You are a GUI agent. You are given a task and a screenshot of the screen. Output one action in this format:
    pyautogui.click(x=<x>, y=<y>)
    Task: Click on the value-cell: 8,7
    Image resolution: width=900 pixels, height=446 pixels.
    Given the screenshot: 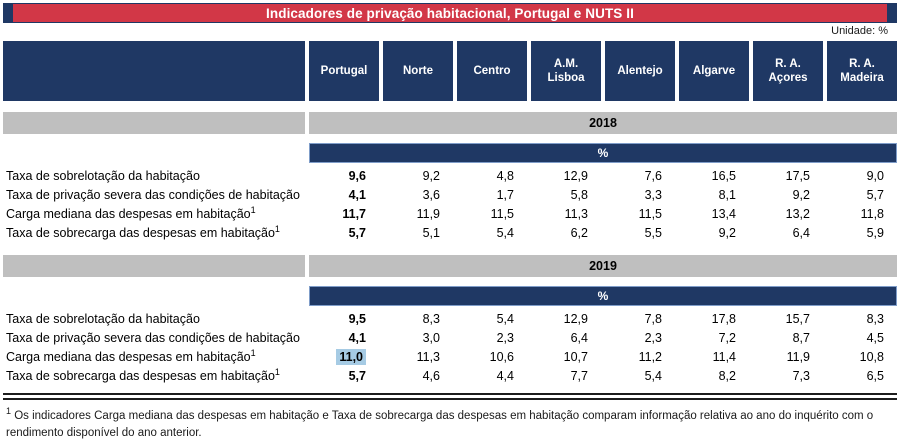 What is the action you would take?
    pyautogui.click(x=801, y=338)
    